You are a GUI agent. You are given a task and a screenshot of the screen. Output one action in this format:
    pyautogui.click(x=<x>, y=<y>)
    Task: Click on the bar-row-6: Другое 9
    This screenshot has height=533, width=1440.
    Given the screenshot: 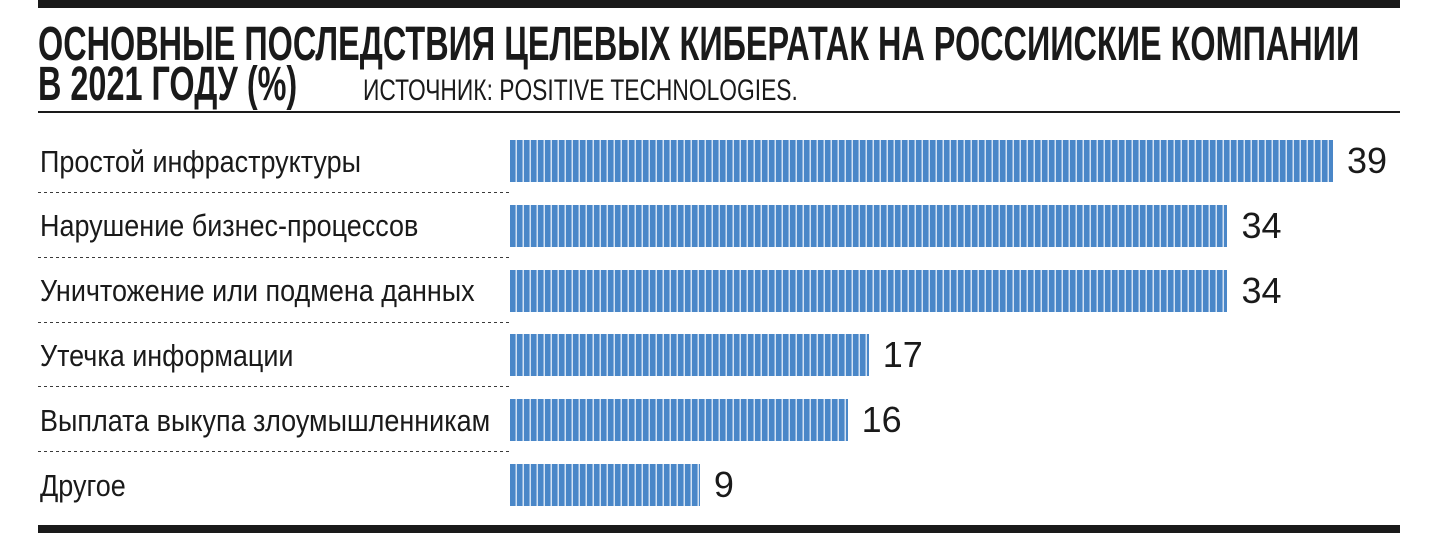 What is the action you would take?
    pyautogui.click(x=720, y=485)
    